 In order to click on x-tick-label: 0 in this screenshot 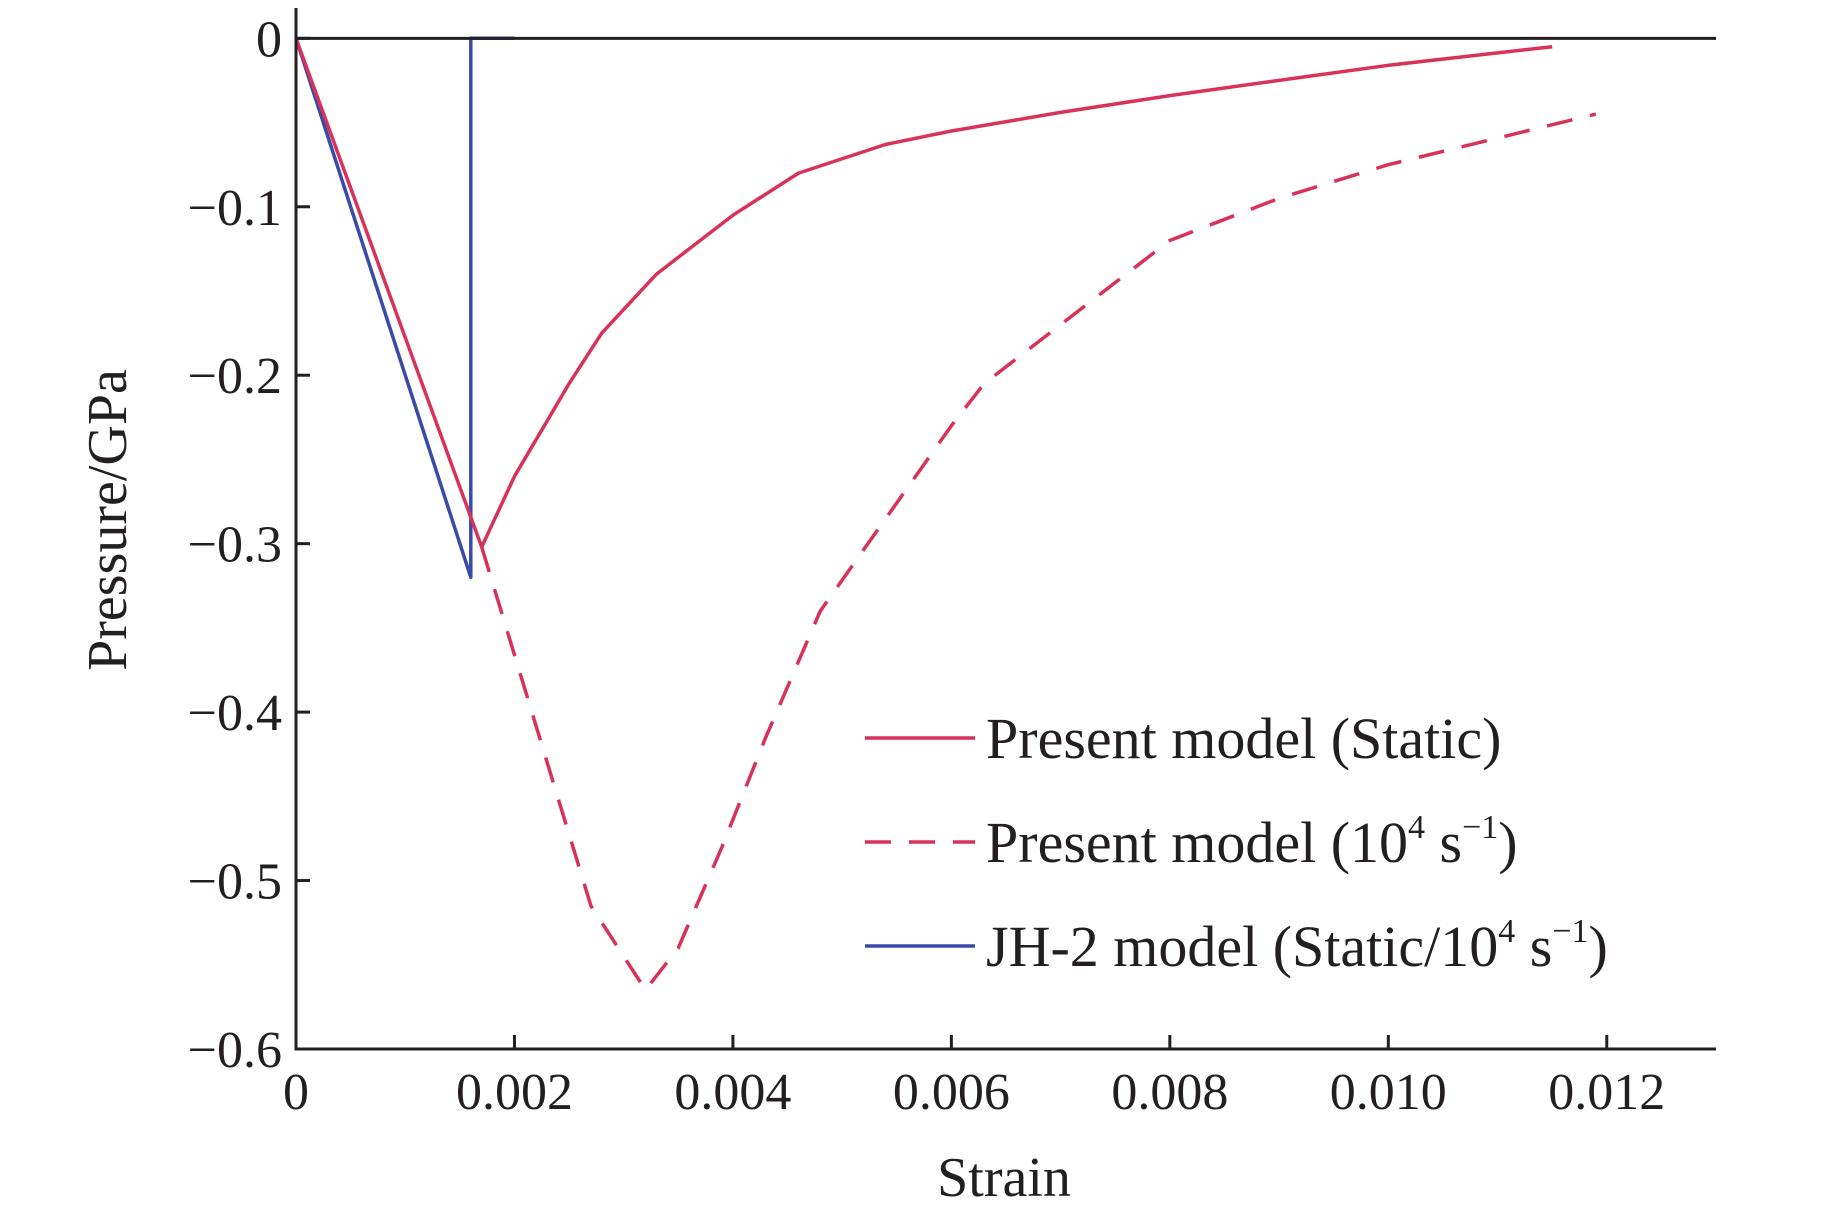, I will do `click(296, 1092)`.